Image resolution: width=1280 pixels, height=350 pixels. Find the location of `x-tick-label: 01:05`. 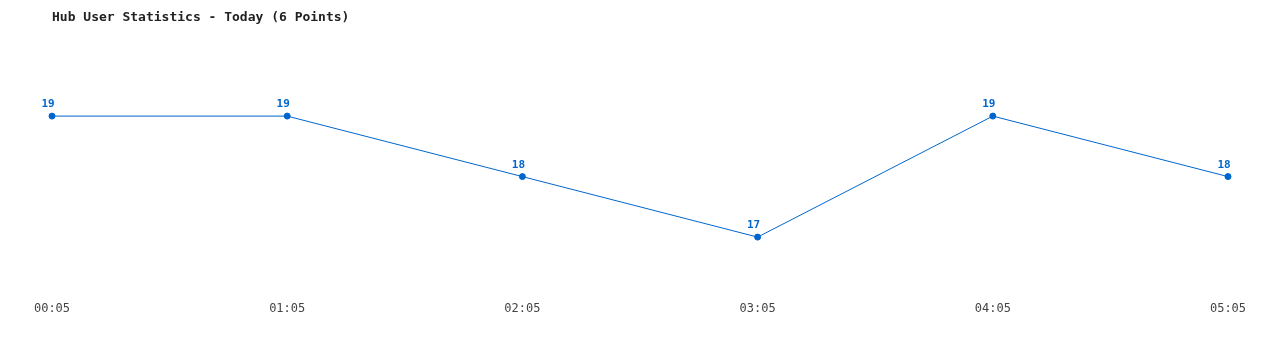

x-tick-label: 01:05 is located at coordinates (287, 307).